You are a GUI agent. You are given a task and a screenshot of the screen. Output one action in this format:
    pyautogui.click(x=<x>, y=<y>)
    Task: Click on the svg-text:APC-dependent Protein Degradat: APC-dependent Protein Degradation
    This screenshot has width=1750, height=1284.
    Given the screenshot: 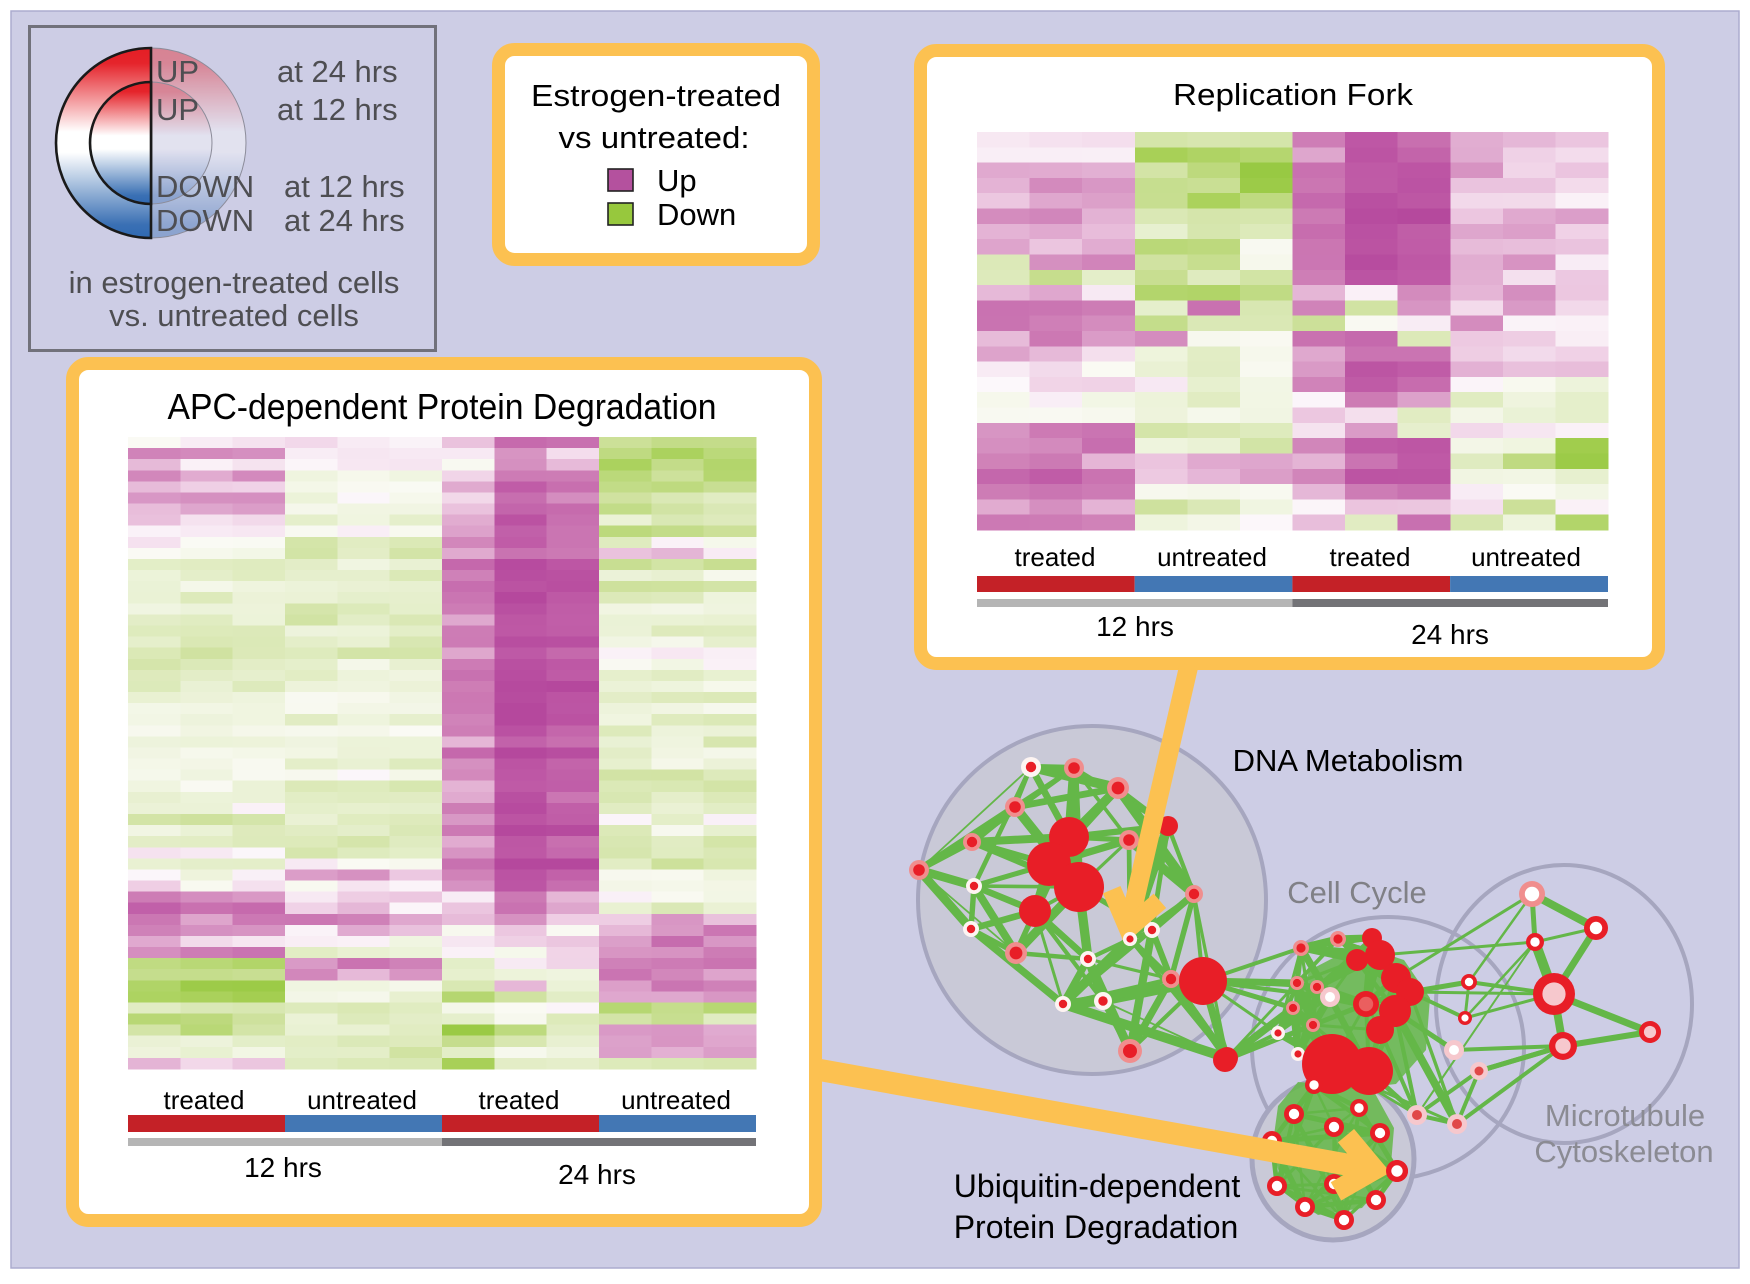 What is the action you would take?
    pyautogui.click(x=442, y=406)
    